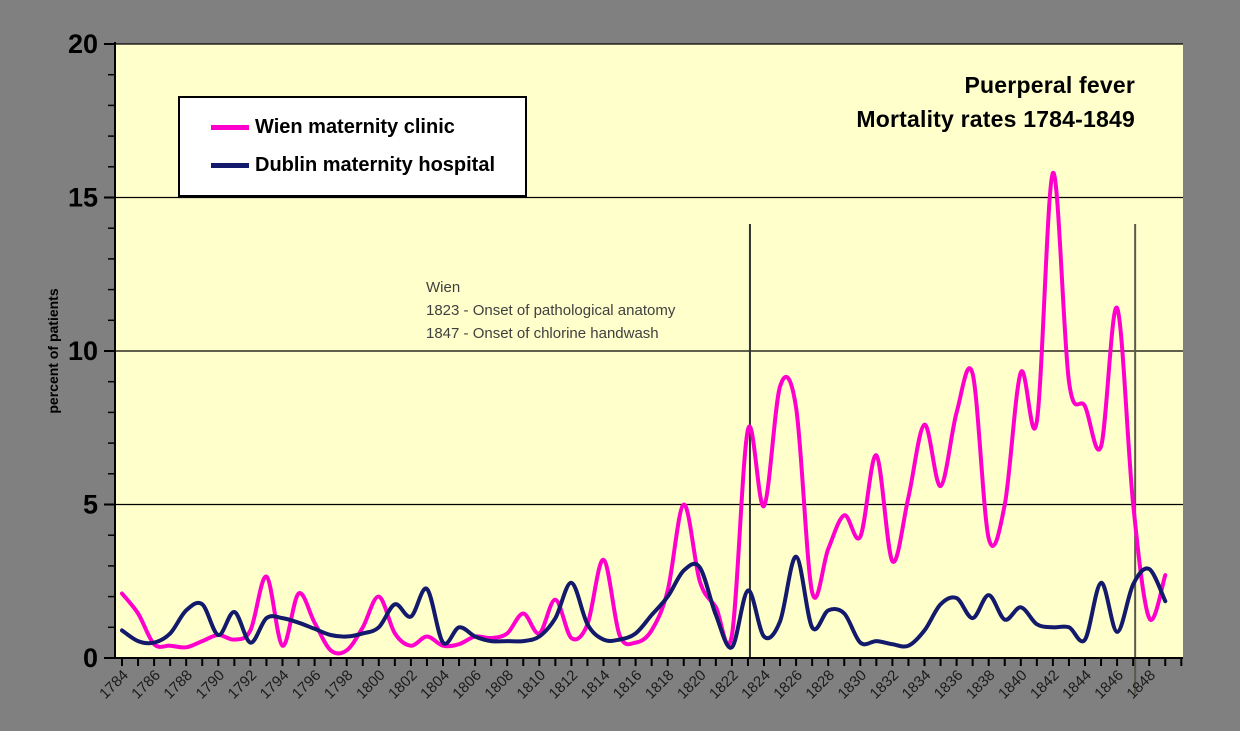 The height and width of the screenshot is (731, 1240). I want to click on x-tick-label-1830: 1830, so click(853, 685).